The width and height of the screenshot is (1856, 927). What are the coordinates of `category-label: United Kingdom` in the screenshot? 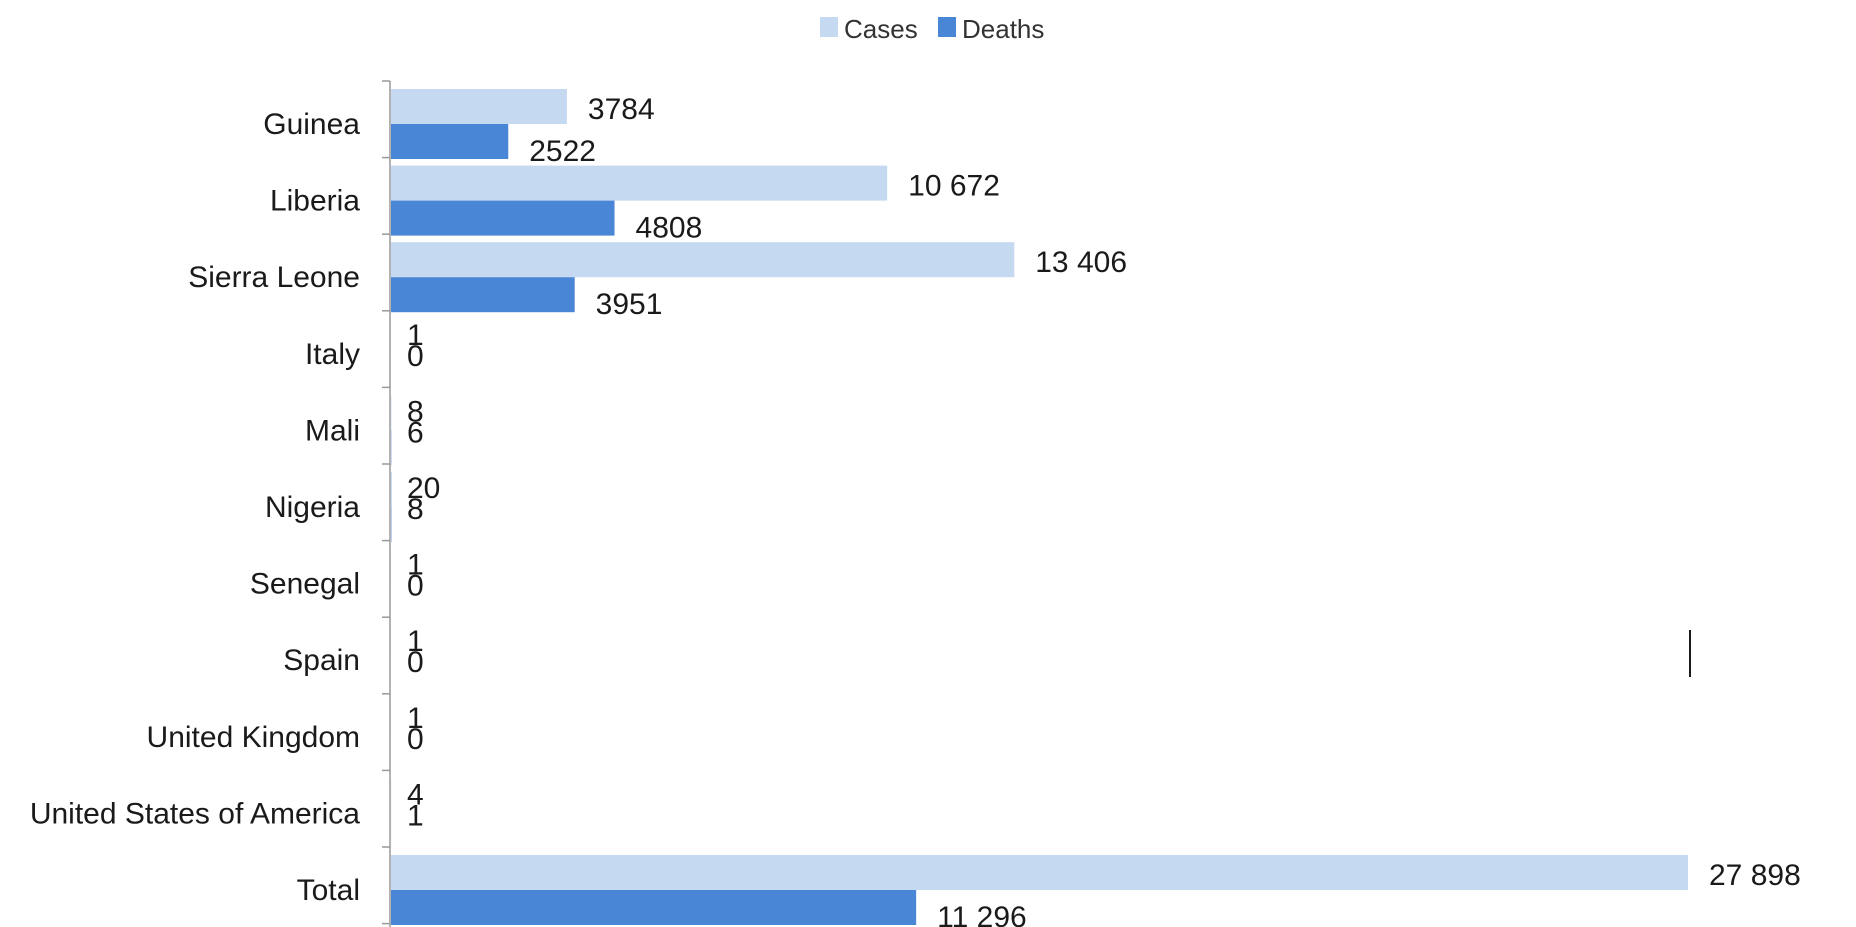 It's located at (253, 737).